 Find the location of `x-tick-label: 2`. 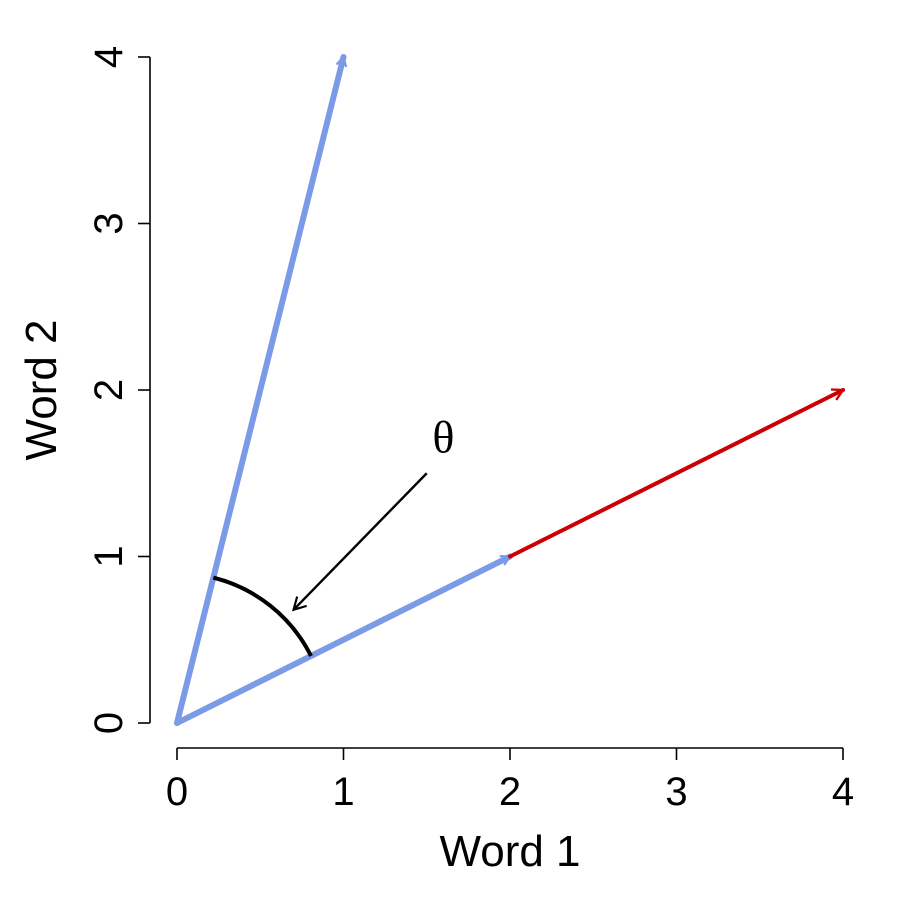

x-tick-label: 2 is located at coordinates (510, 792).